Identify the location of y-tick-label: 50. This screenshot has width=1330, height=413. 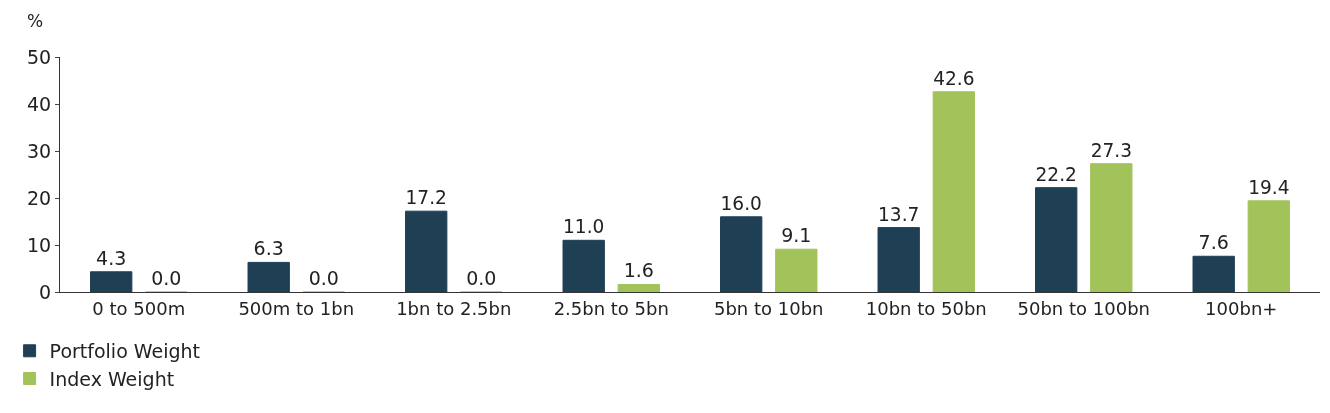
(39, 56).